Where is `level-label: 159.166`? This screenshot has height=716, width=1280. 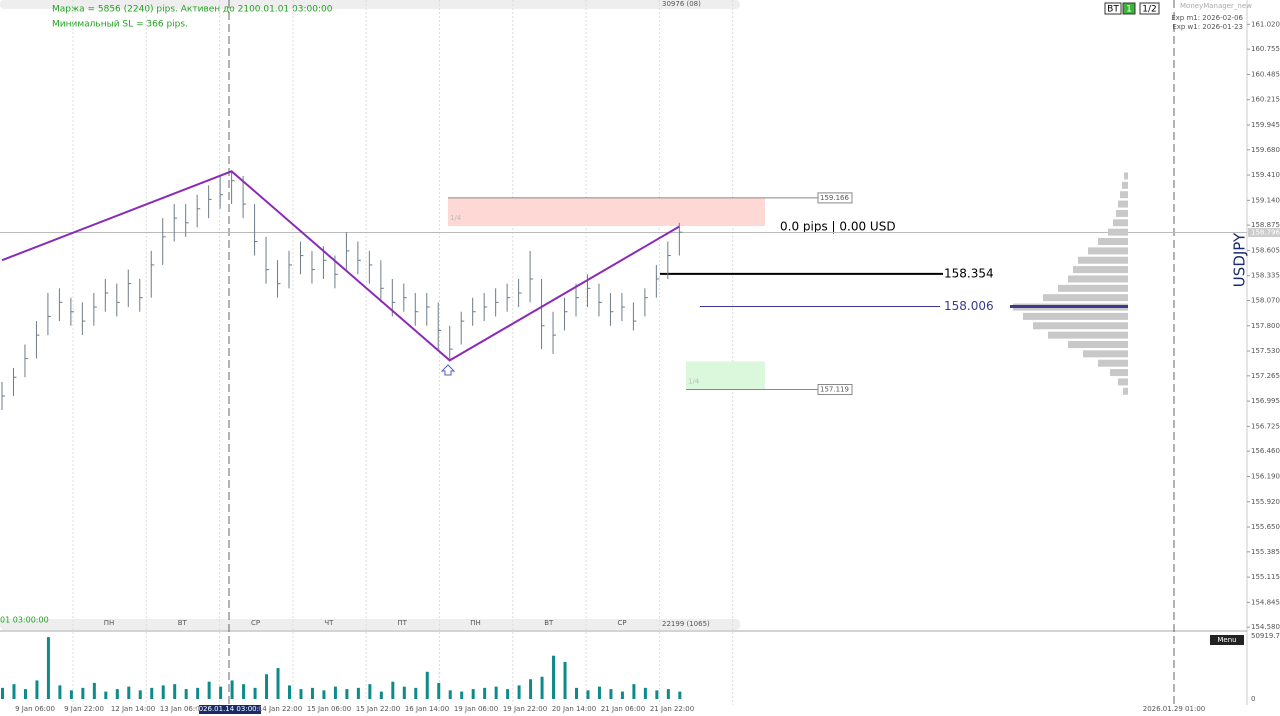
level-label: 159.166 is located at coordinates (834, 198).